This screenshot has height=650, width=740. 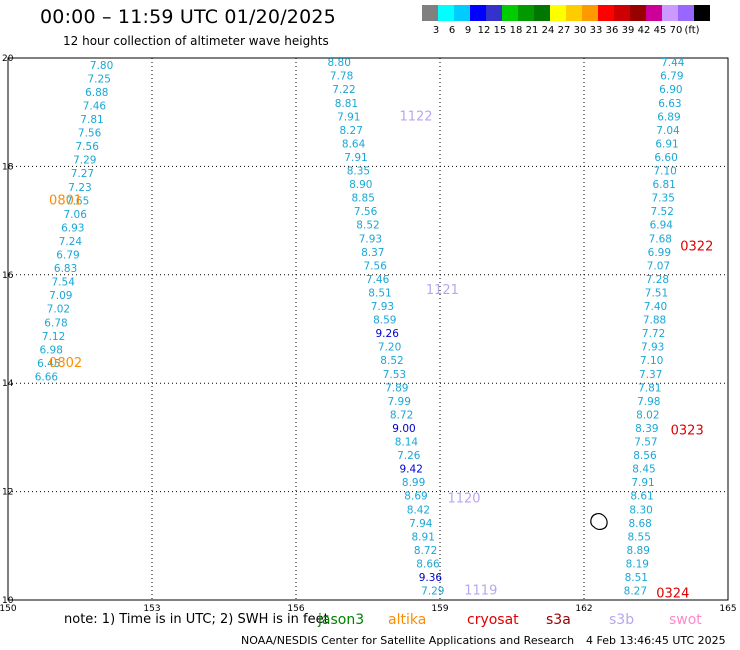 I want to click on wave-height-value: 7.26, so click(x=409, y=456).